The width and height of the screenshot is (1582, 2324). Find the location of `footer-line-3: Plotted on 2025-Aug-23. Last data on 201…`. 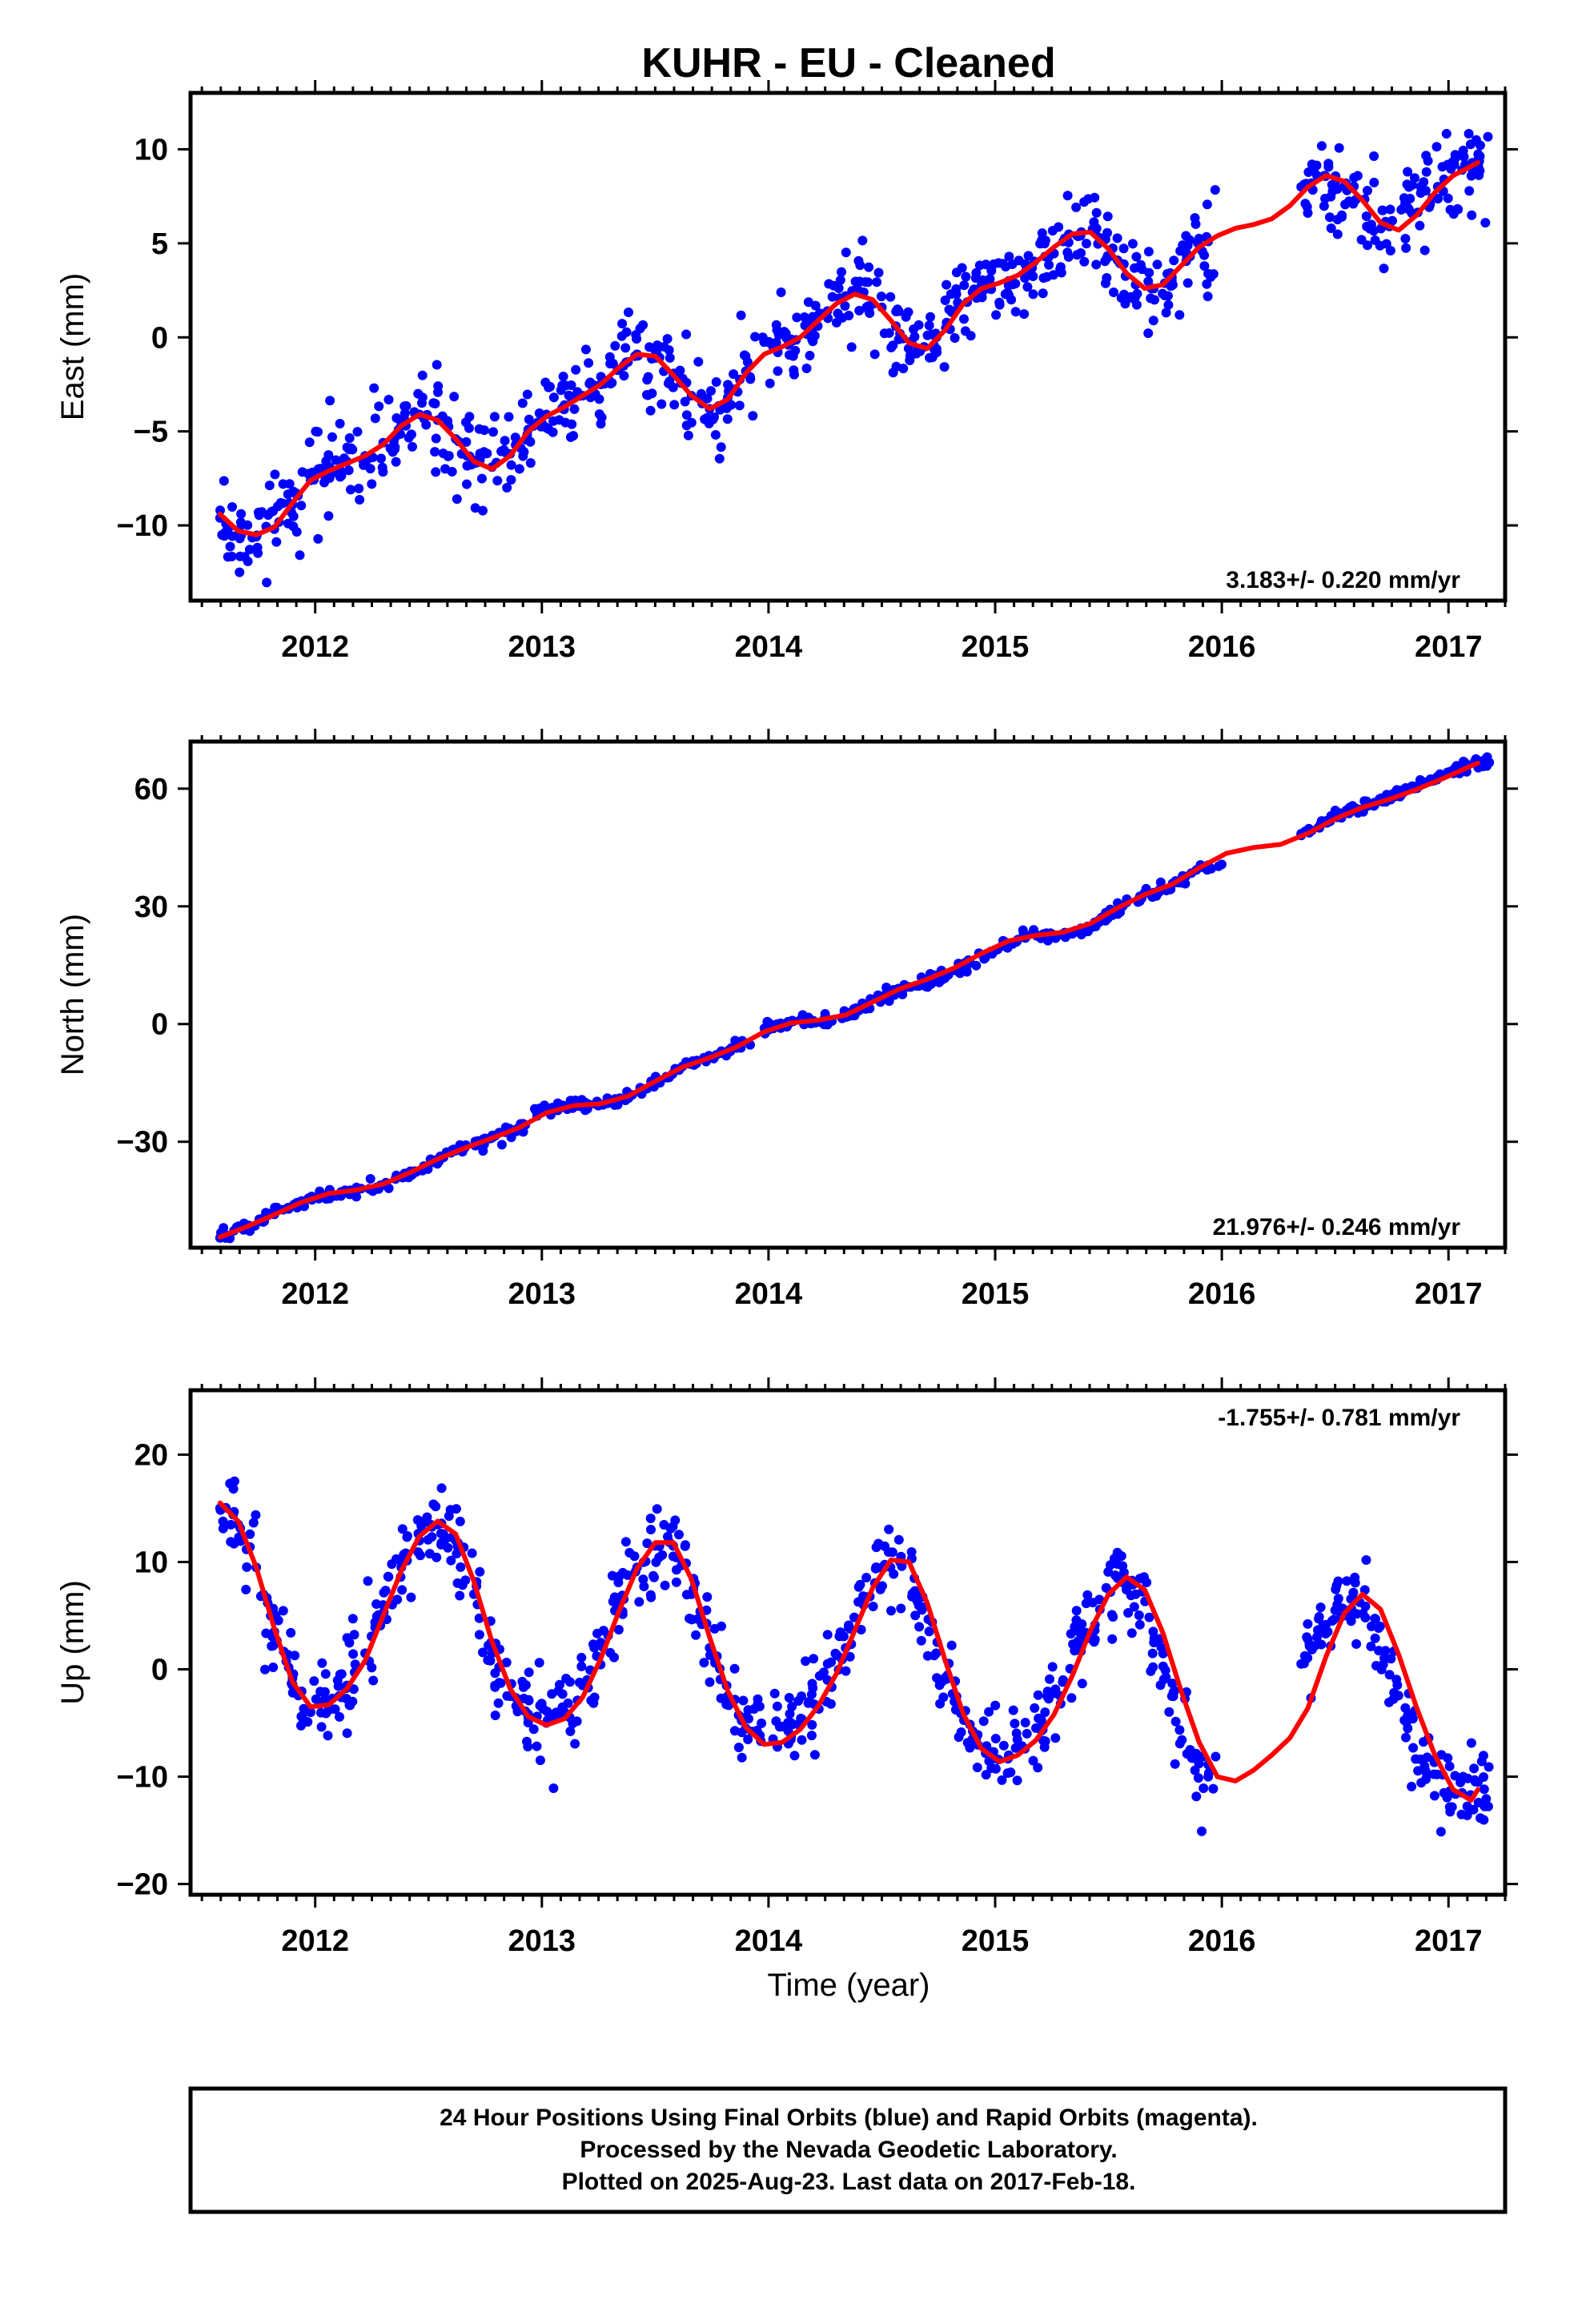

footer-line-3: Plotted on 2025-Aug-23. Last data on 201… is located at coordinates (849, 2182).